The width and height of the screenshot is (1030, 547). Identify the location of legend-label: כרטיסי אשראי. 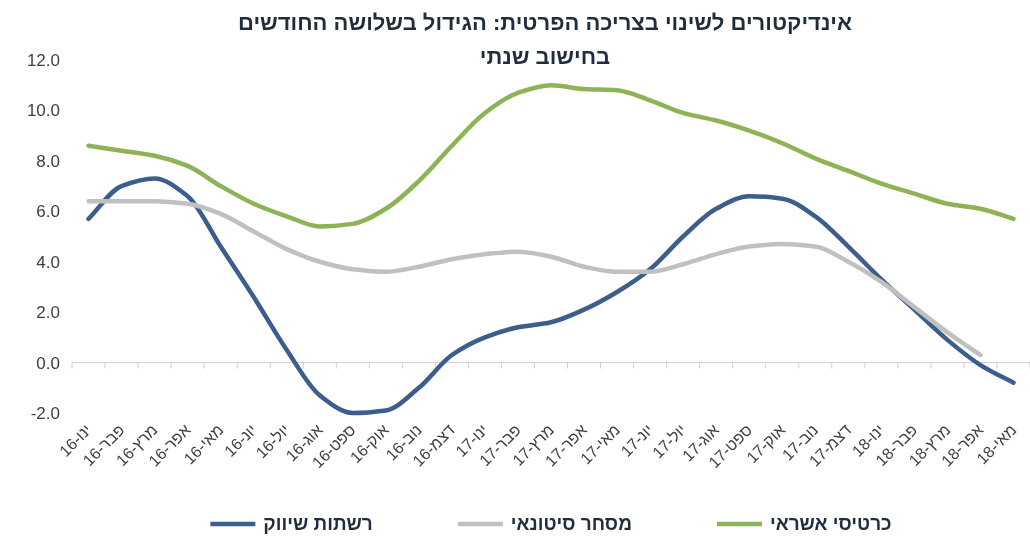
(830, 523).